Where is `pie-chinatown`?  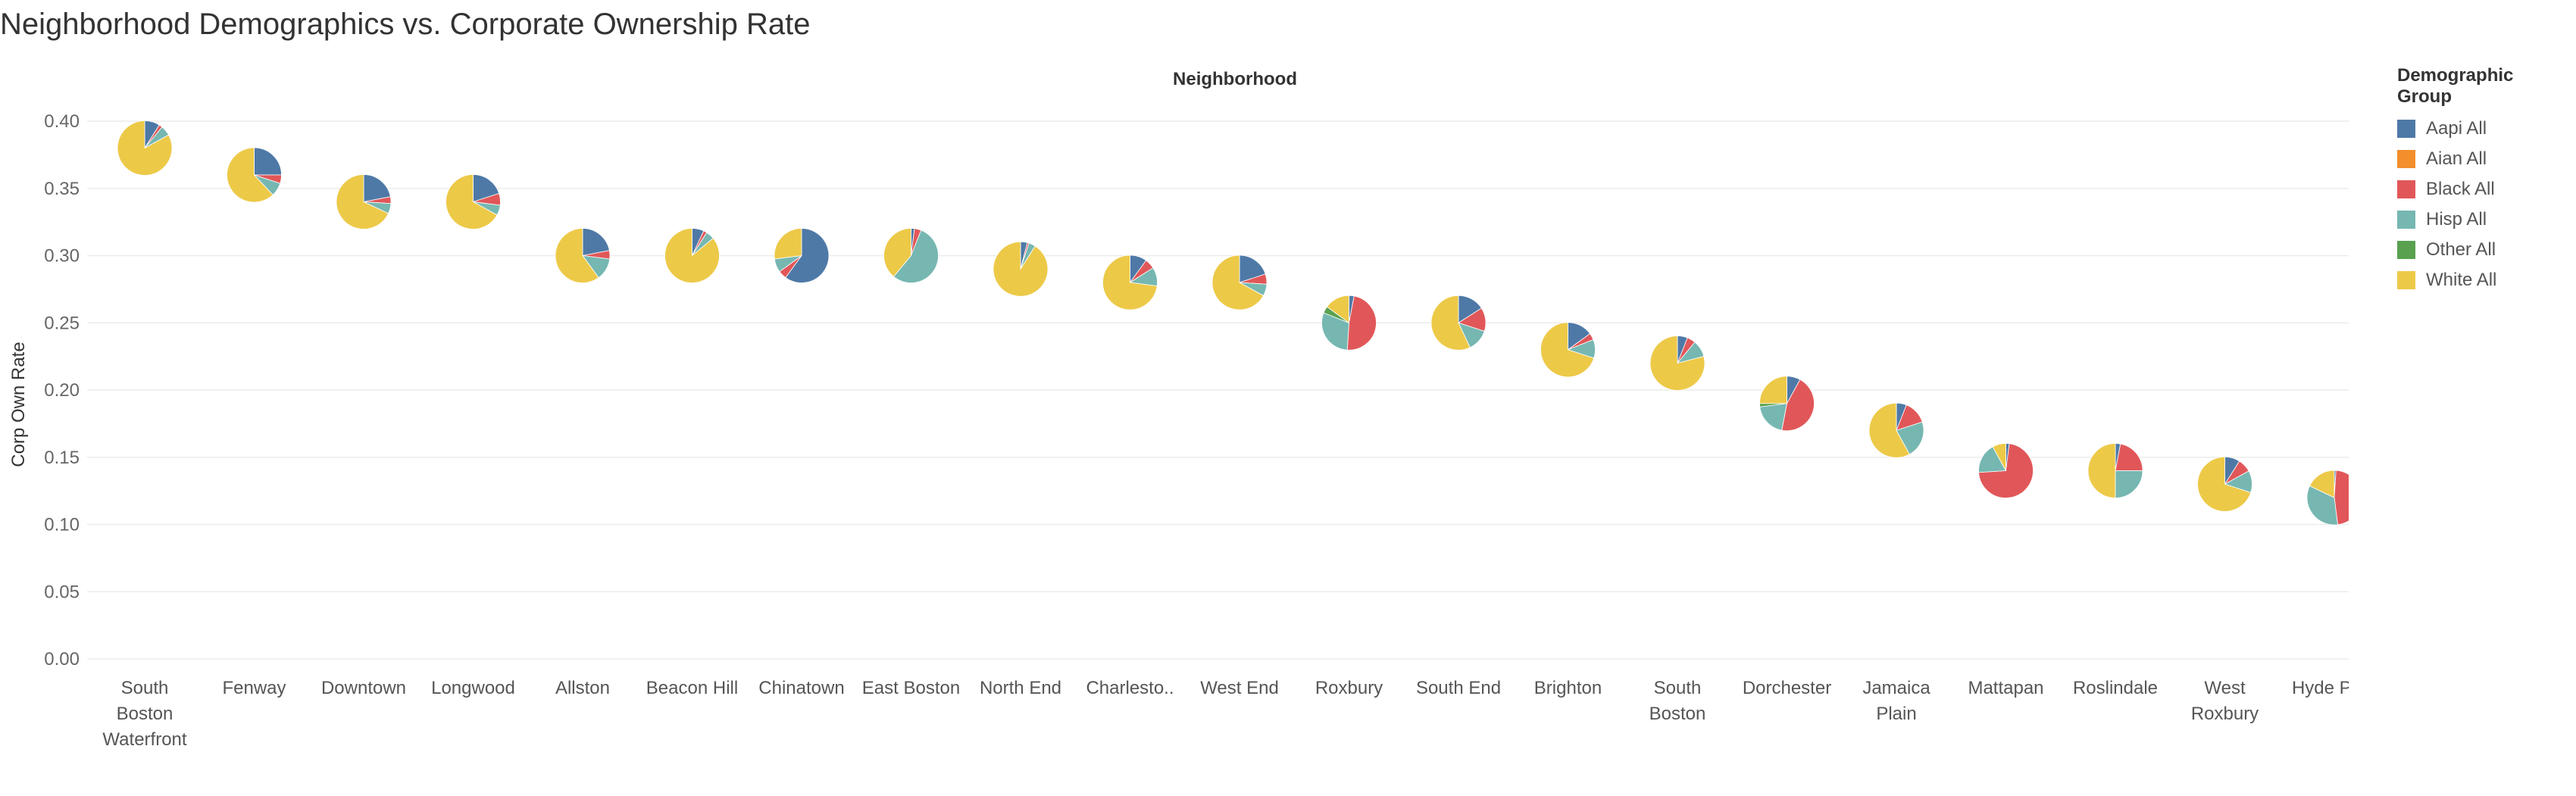 pie-chinatown is located at coordinates (802, 255).